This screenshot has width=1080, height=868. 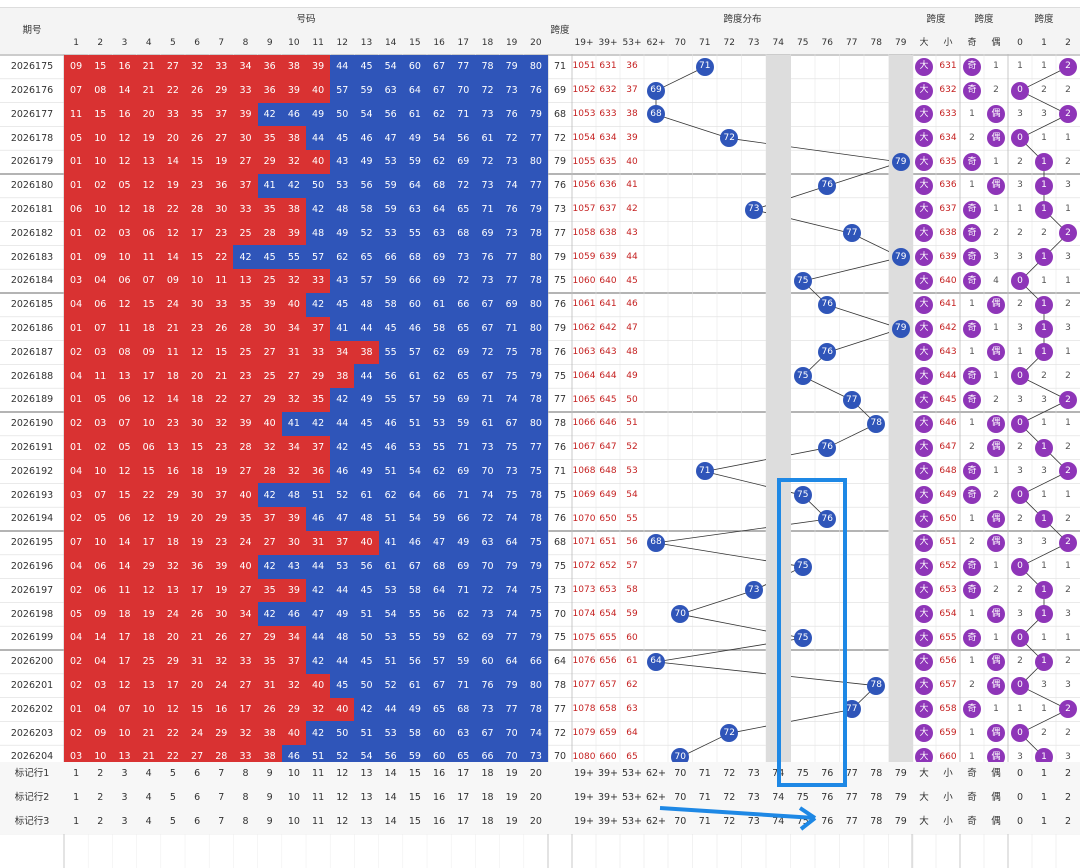 I want to click on footer-dist-col: 75, so click(x=802, y=798).